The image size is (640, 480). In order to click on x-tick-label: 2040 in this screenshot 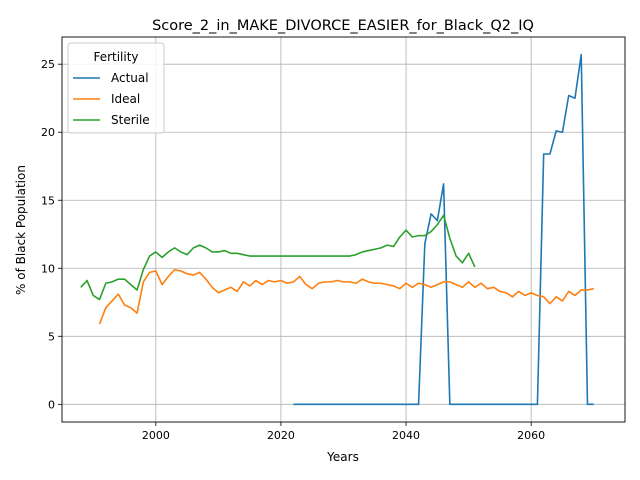, I will do `click(406, 435)`.